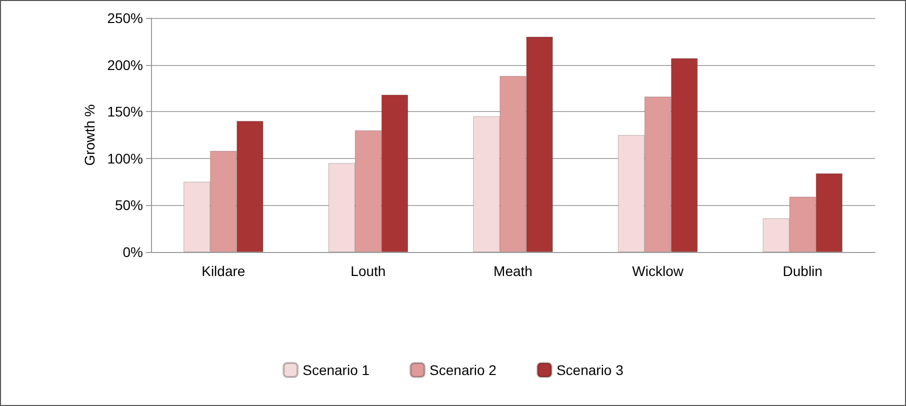  What do you see at coordinates (463, 370) in the screenshot?
I see `legend-label: Scenario 2` at bounding box center [463, 370].